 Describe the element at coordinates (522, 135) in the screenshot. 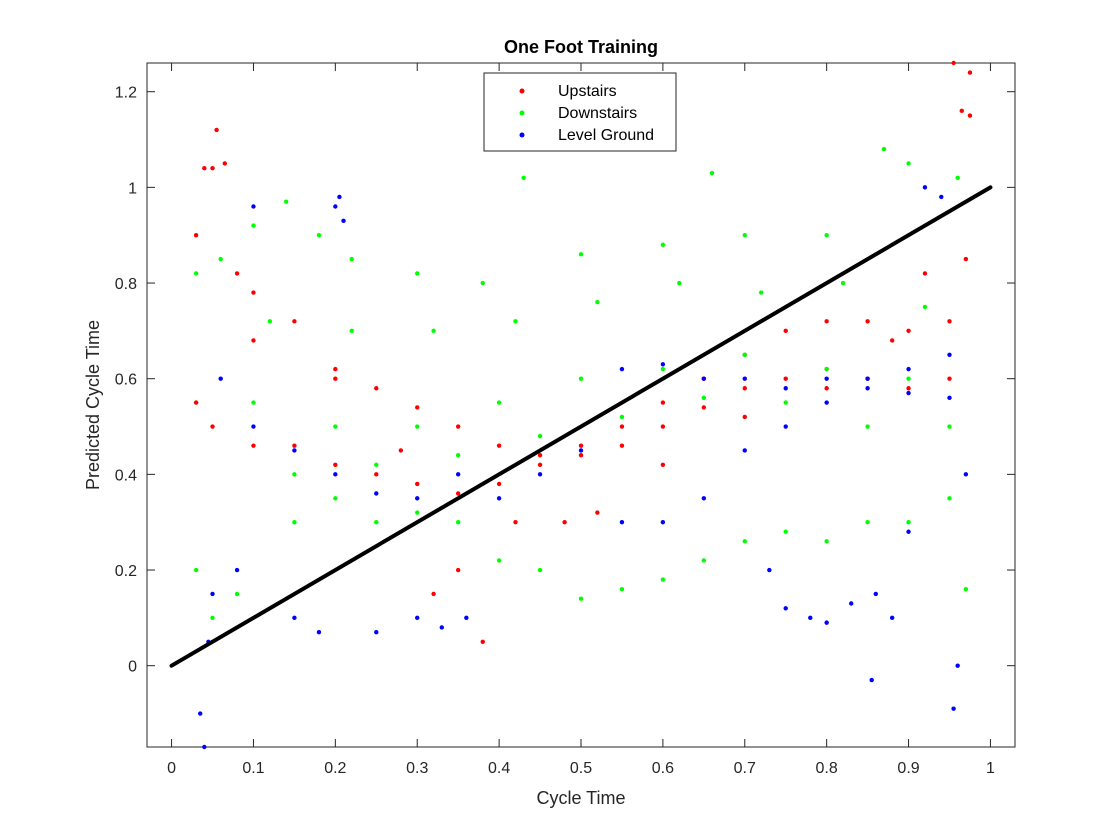

I see `legend-marker-level-ground` at that location.